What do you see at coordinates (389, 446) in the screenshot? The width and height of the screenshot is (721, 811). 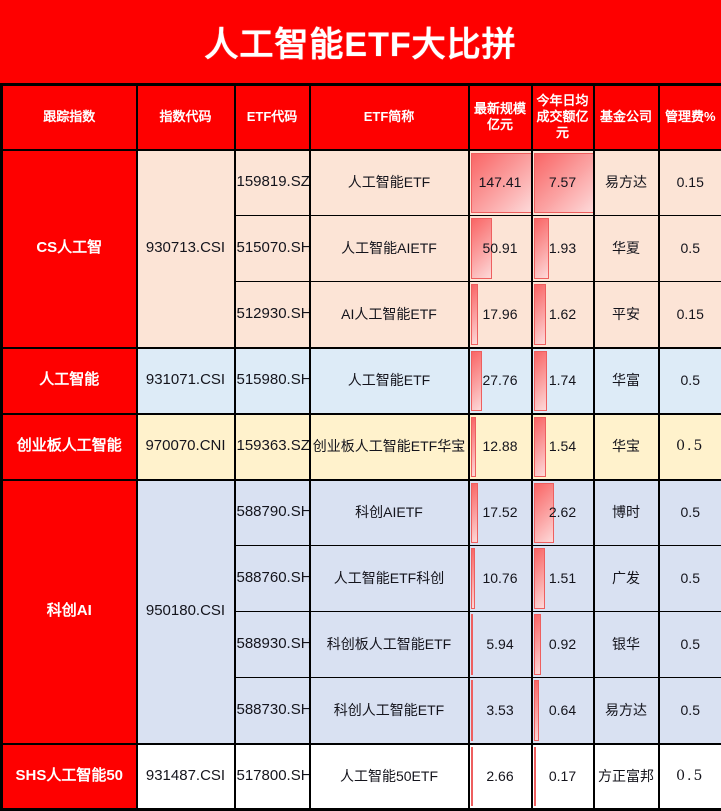 I see `etf-name-cell: 创业板人工智能ETF华宝` at bounding box center [389, 446].